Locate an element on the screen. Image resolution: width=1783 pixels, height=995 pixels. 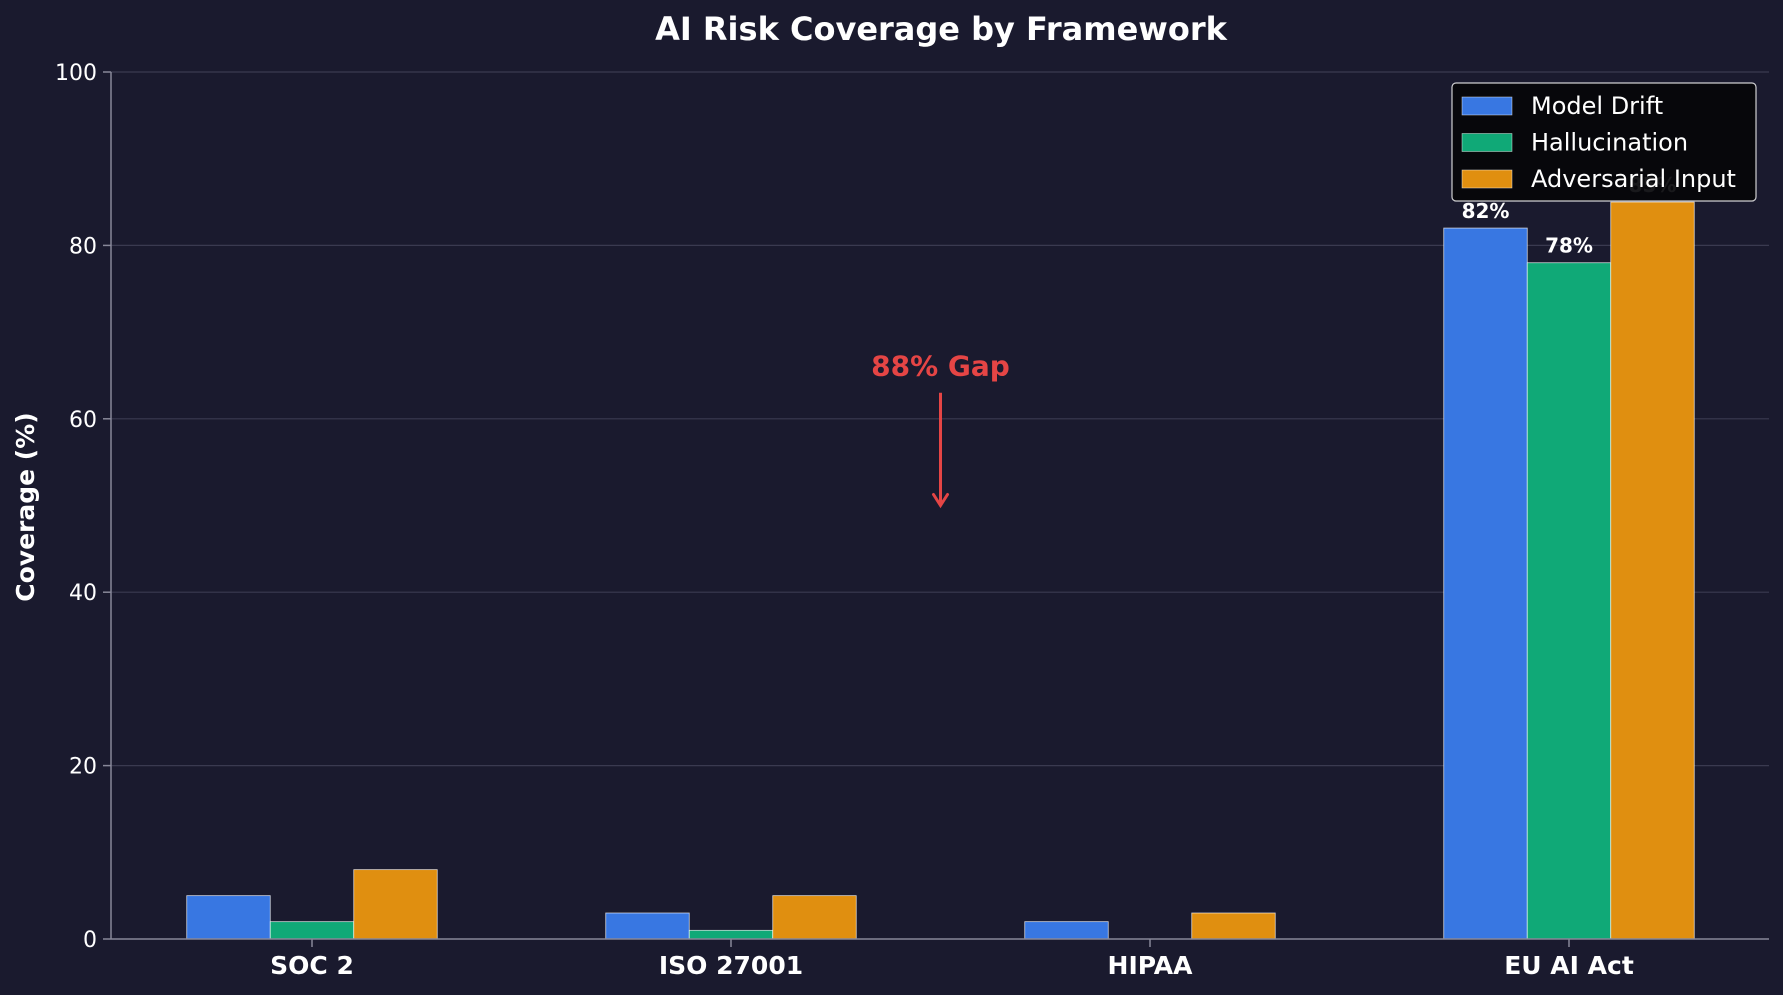
y-tick-label: 0 is located at coordinates (90, 940).